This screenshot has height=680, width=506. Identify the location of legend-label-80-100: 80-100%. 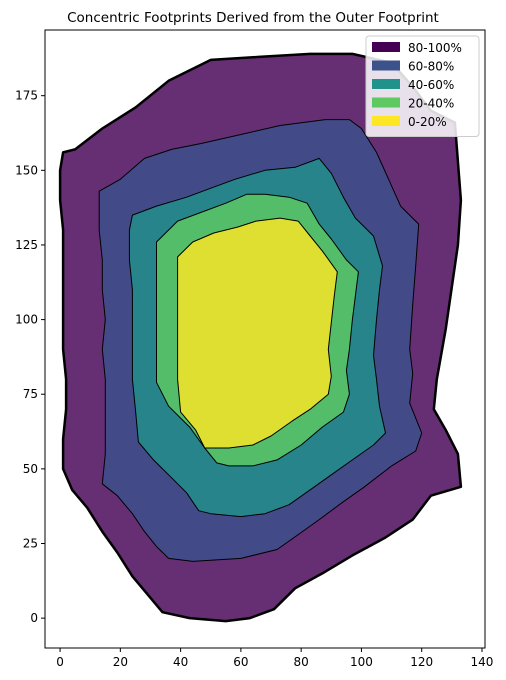
(435, 48).